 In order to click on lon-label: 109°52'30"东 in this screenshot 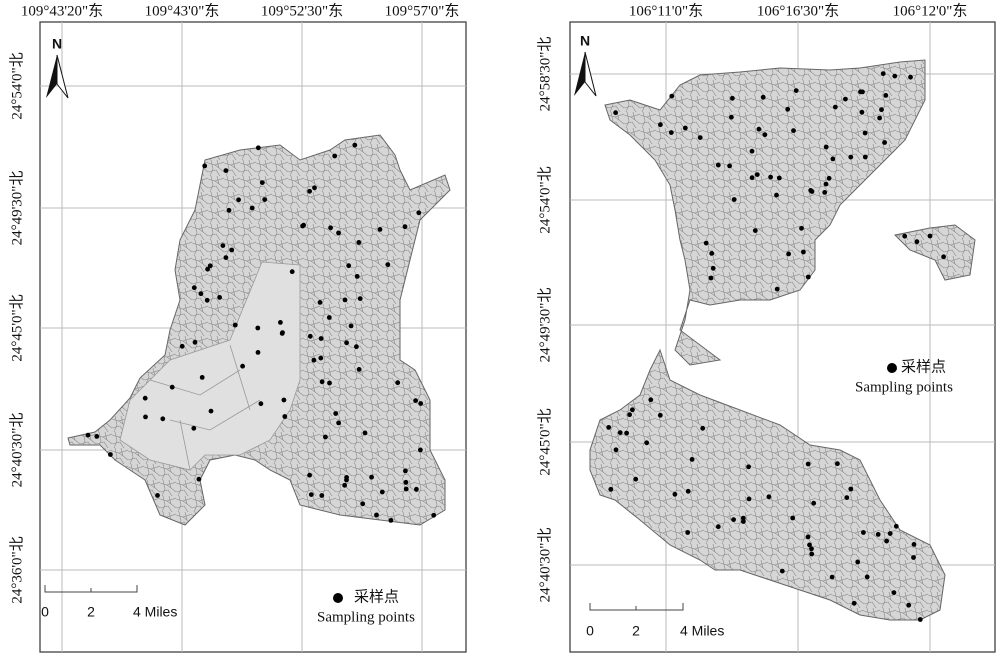, I will do `click(302, 10)`.